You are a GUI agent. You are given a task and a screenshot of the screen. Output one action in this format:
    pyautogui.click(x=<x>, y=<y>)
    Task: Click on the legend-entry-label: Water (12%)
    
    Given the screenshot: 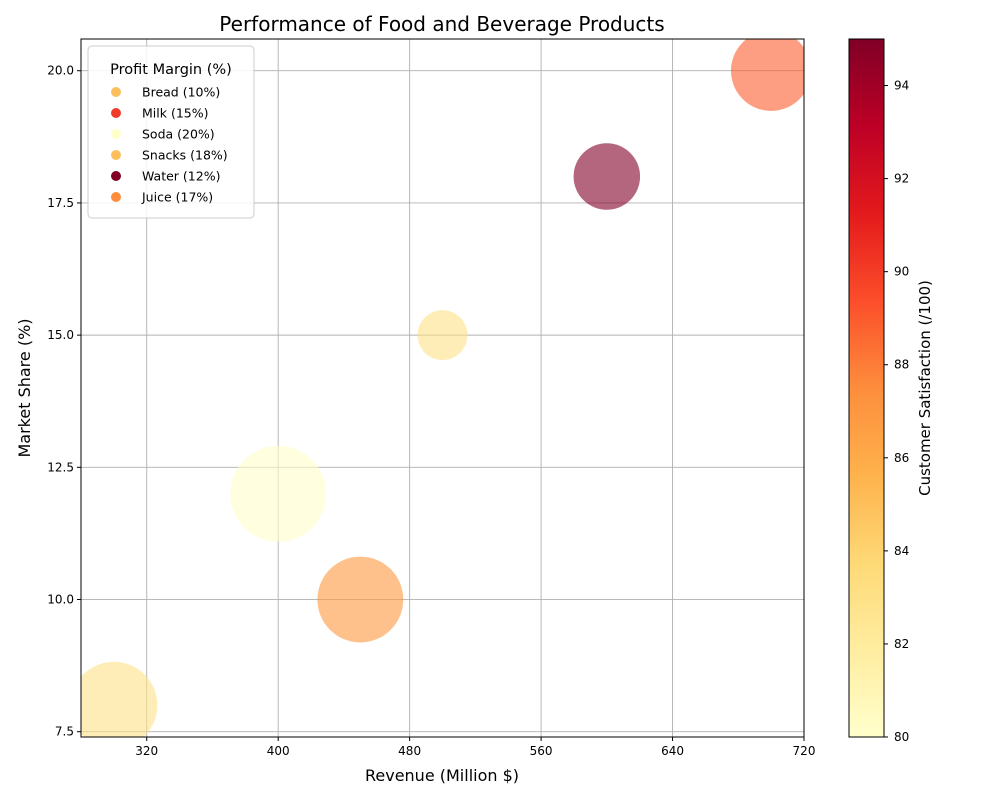 What is the action you would take?
    pyautogui.click(x=181, y=176)
    